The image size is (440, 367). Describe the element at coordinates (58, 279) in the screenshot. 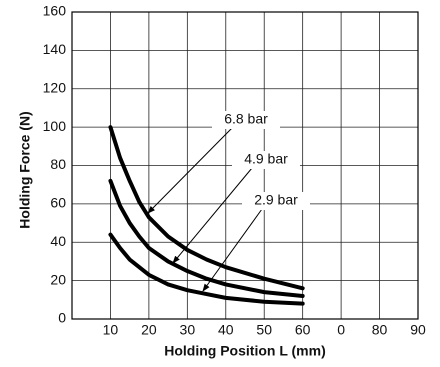

I see `y-tick-label: 20` at that location.